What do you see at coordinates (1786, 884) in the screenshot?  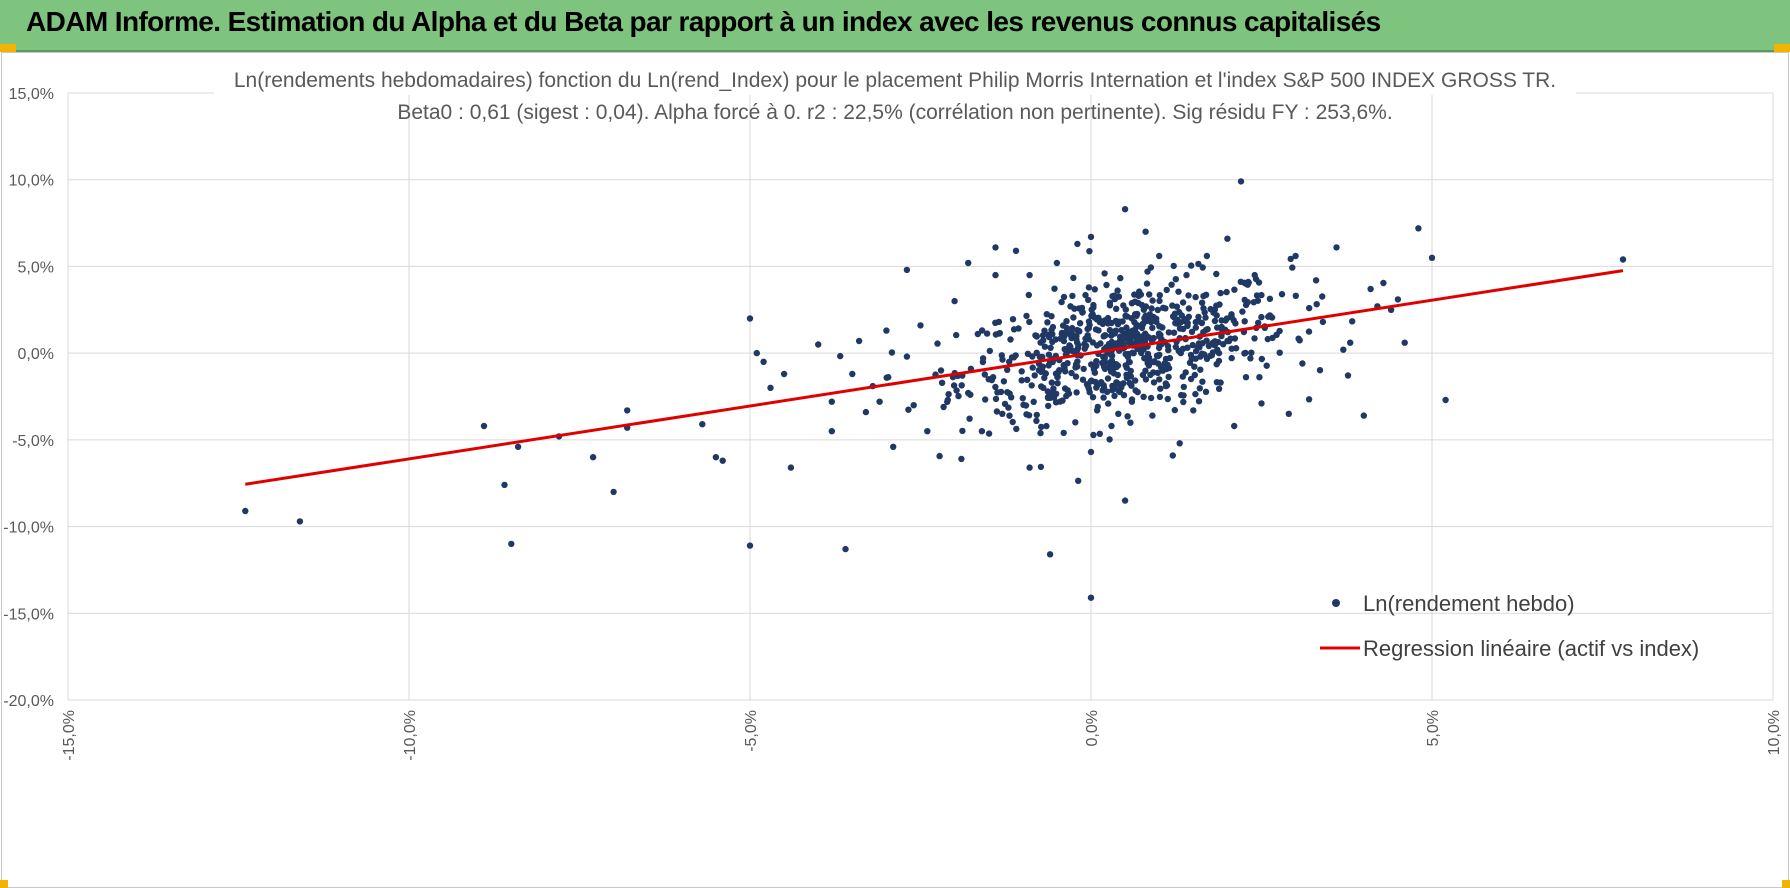 I see `corner-marker-bottom-right` at bounding box center [1786, 884].